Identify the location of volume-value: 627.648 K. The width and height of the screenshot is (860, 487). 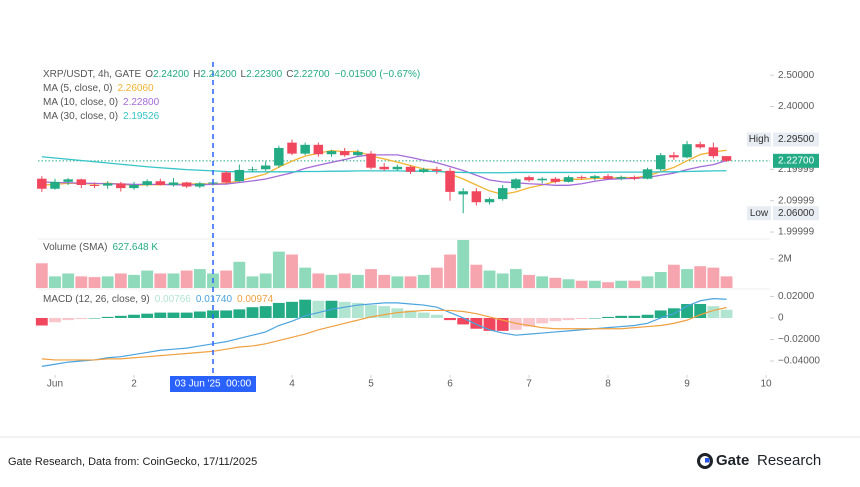
(135, 247).